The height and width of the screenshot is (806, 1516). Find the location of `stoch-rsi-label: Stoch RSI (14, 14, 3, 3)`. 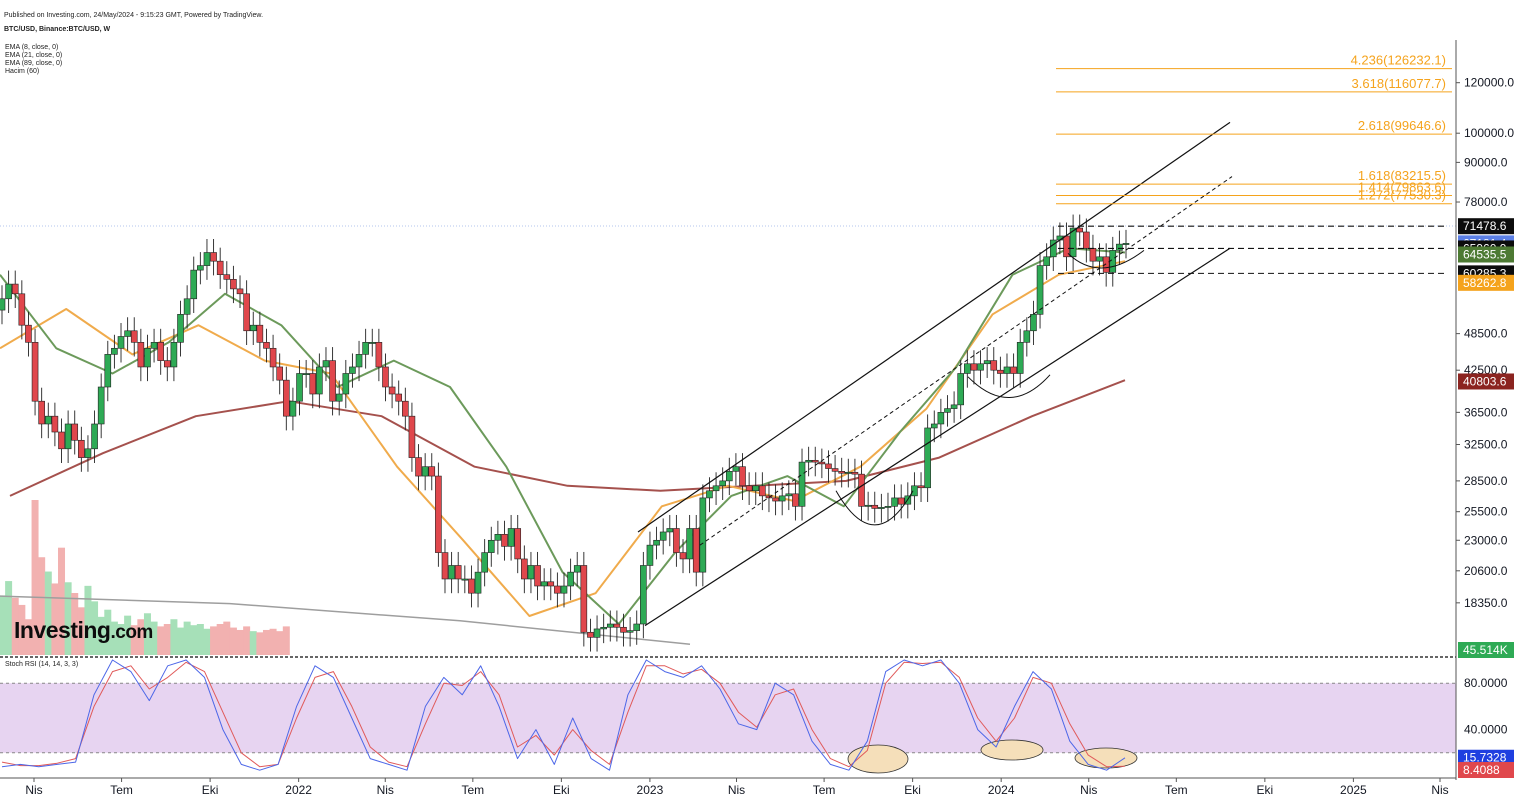

stoch-rsi-label: Stoch RSI (14, 14, 3, 3) is located at coordinates (42, 664).